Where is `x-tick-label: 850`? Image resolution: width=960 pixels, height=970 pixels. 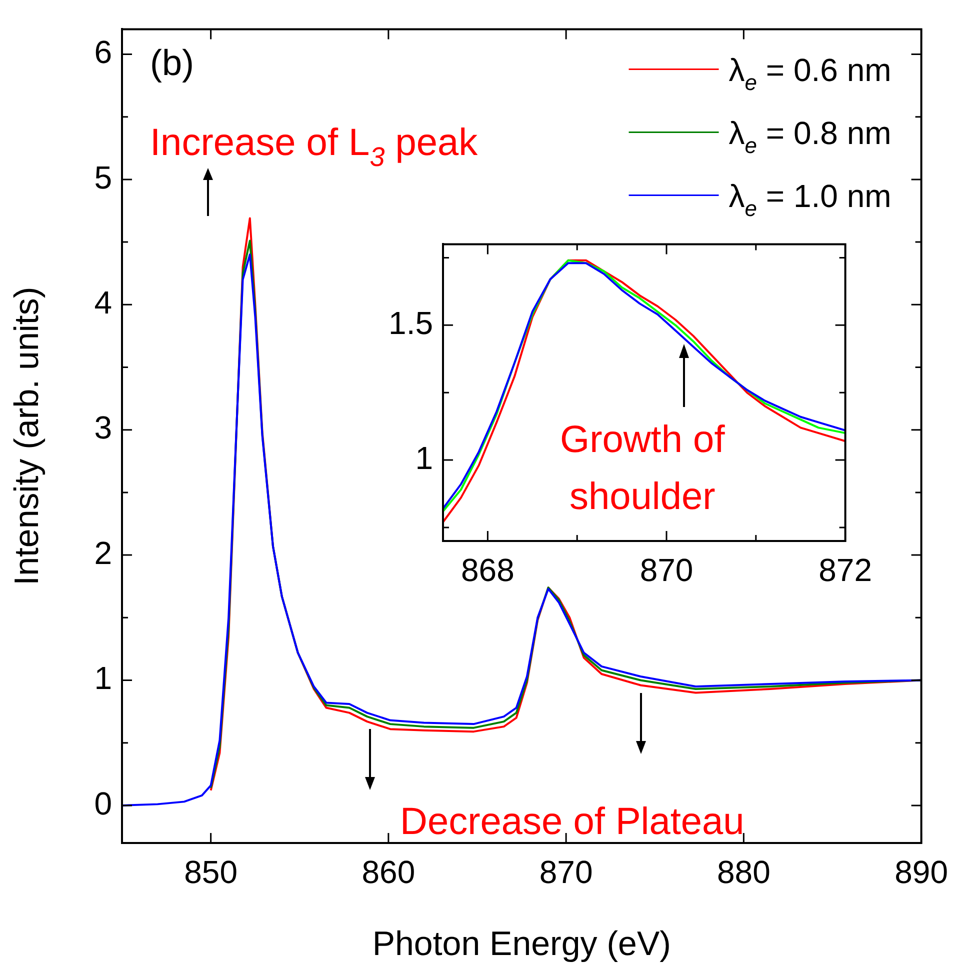 x-tick-label: 850 is located at coordinates (211, 872).